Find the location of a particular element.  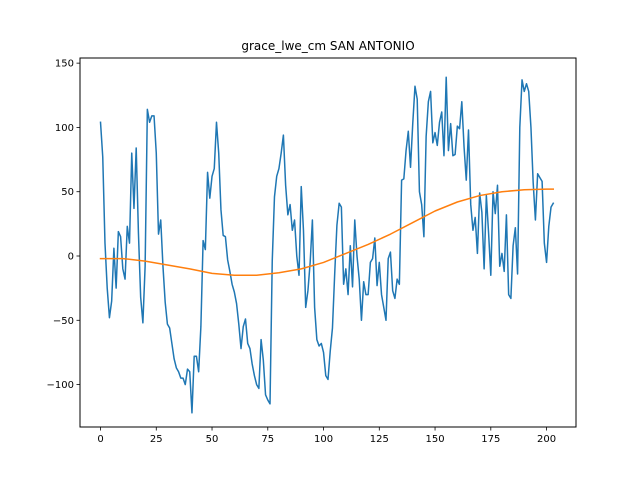

x-tick-label: 100 is located at coordinates (323, 439).